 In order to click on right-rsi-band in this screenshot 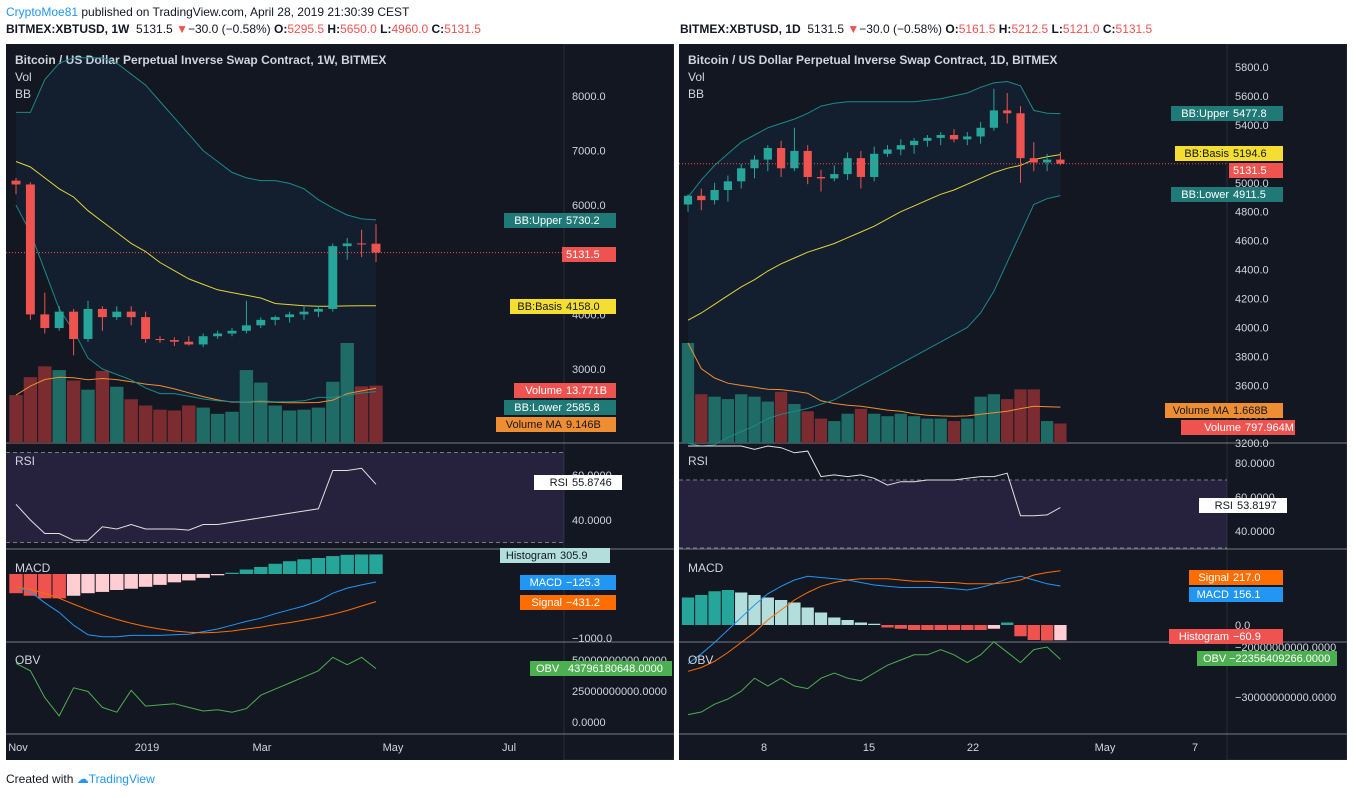, I will do `click(953, 514)`.